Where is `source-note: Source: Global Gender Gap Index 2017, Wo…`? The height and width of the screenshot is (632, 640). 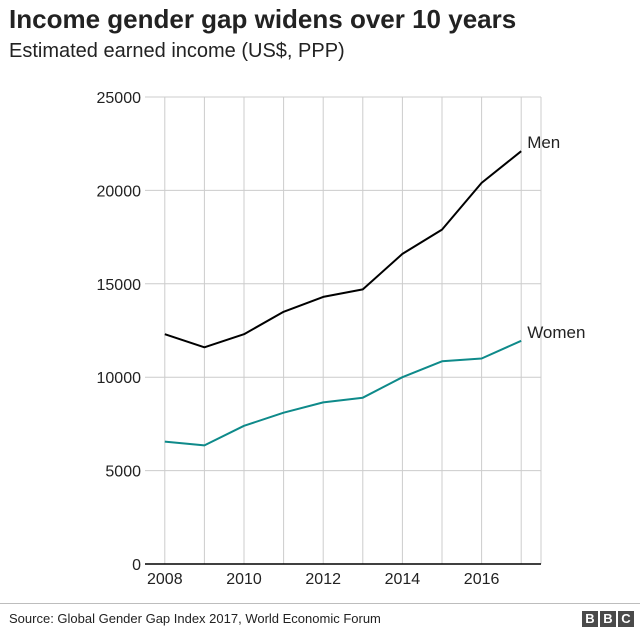
source-note: Source: Global Gender Gap Index 2017, Wo… is located at coordinates (195, 618).